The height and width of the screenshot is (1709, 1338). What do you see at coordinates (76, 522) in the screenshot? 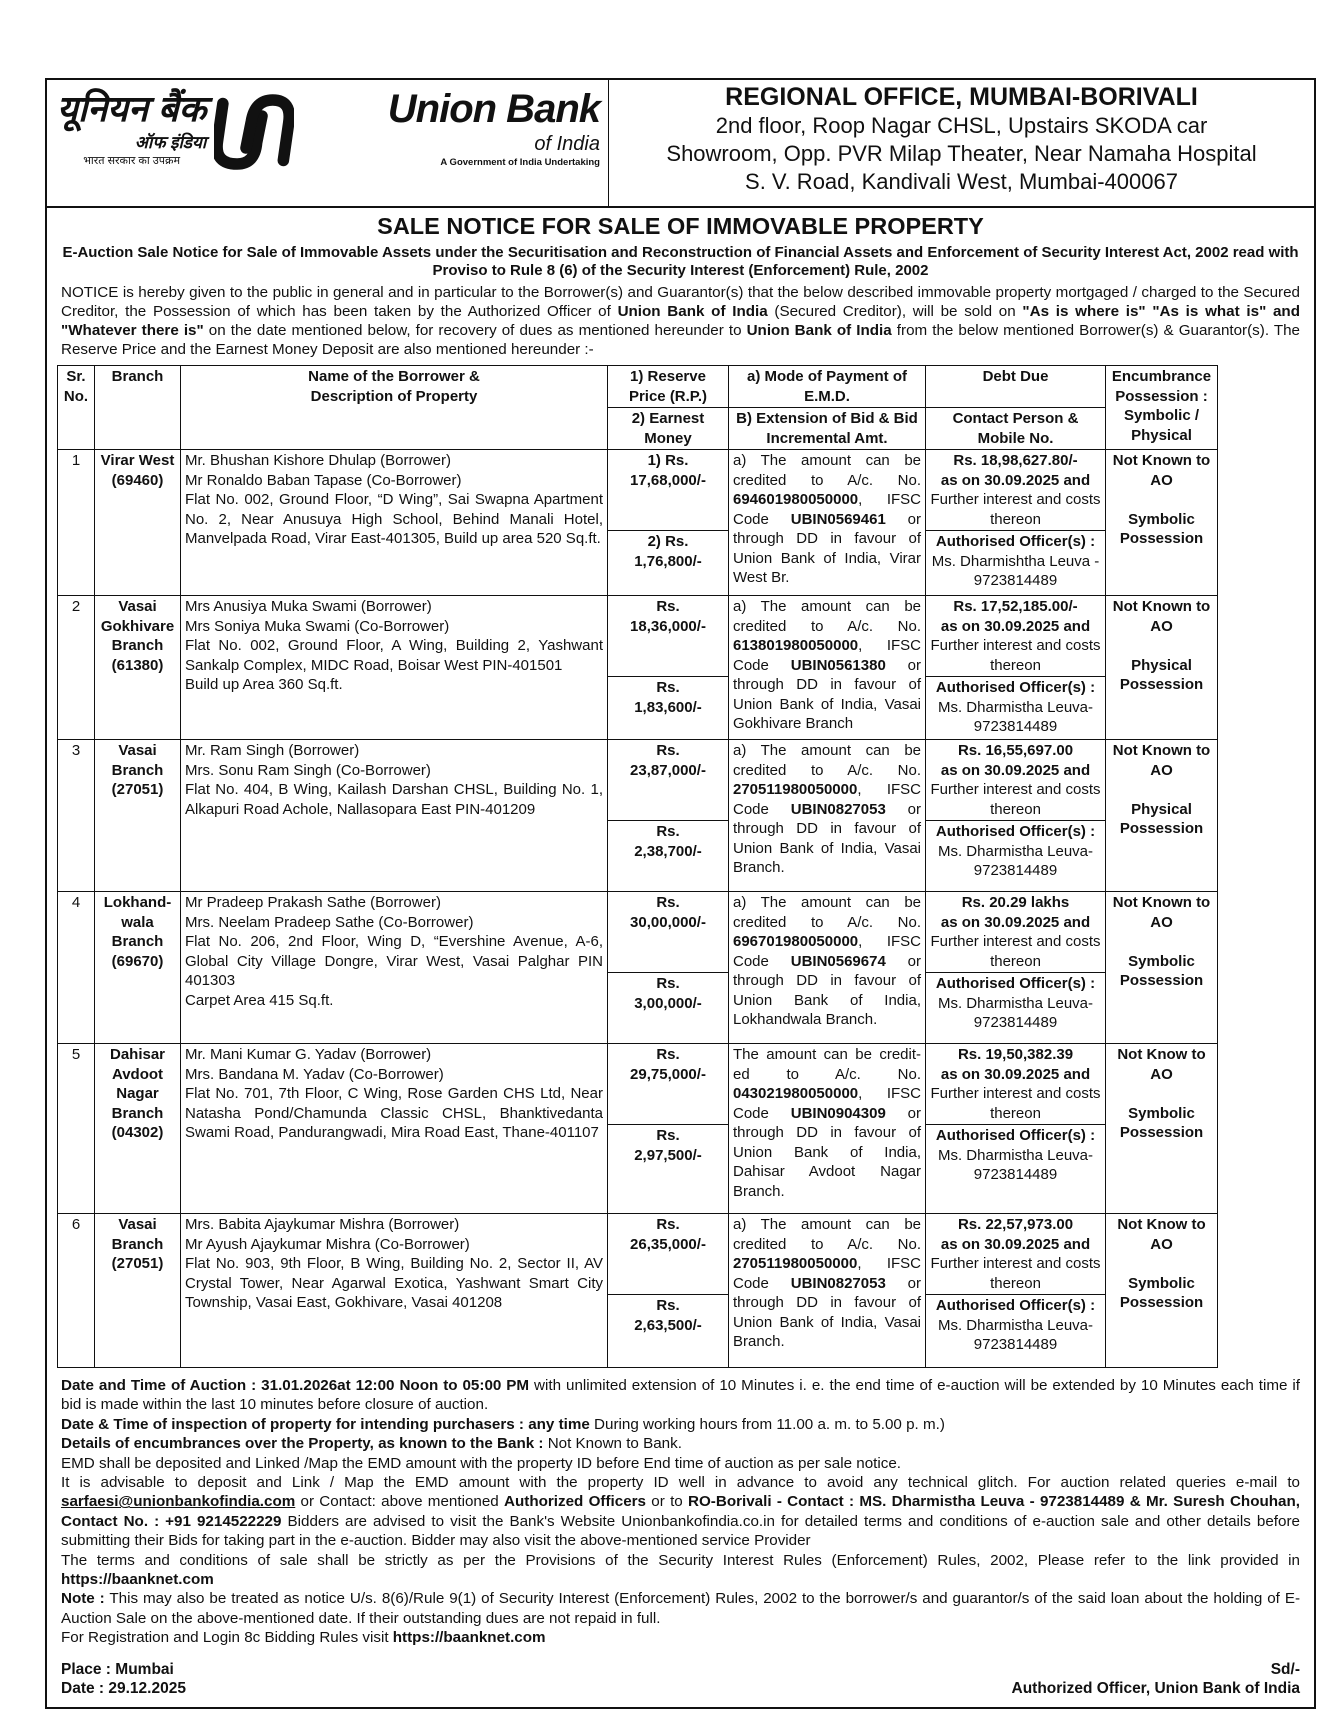
I see `sr-no: 1` at bounding box center [76, 522].